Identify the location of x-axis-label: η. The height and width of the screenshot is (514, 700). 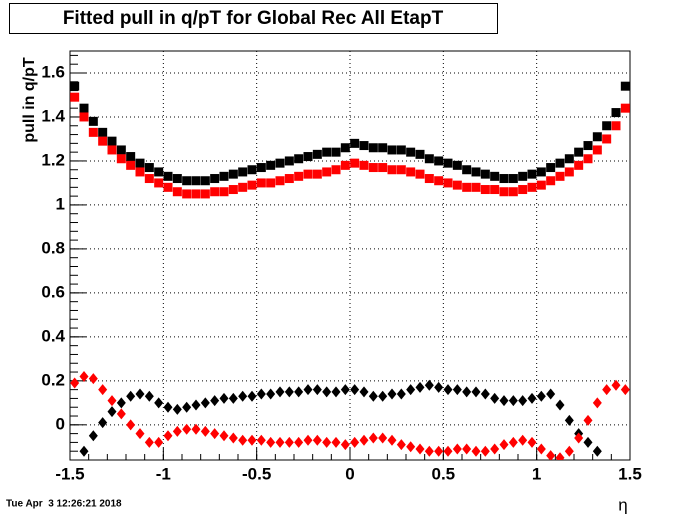
(622, 504).